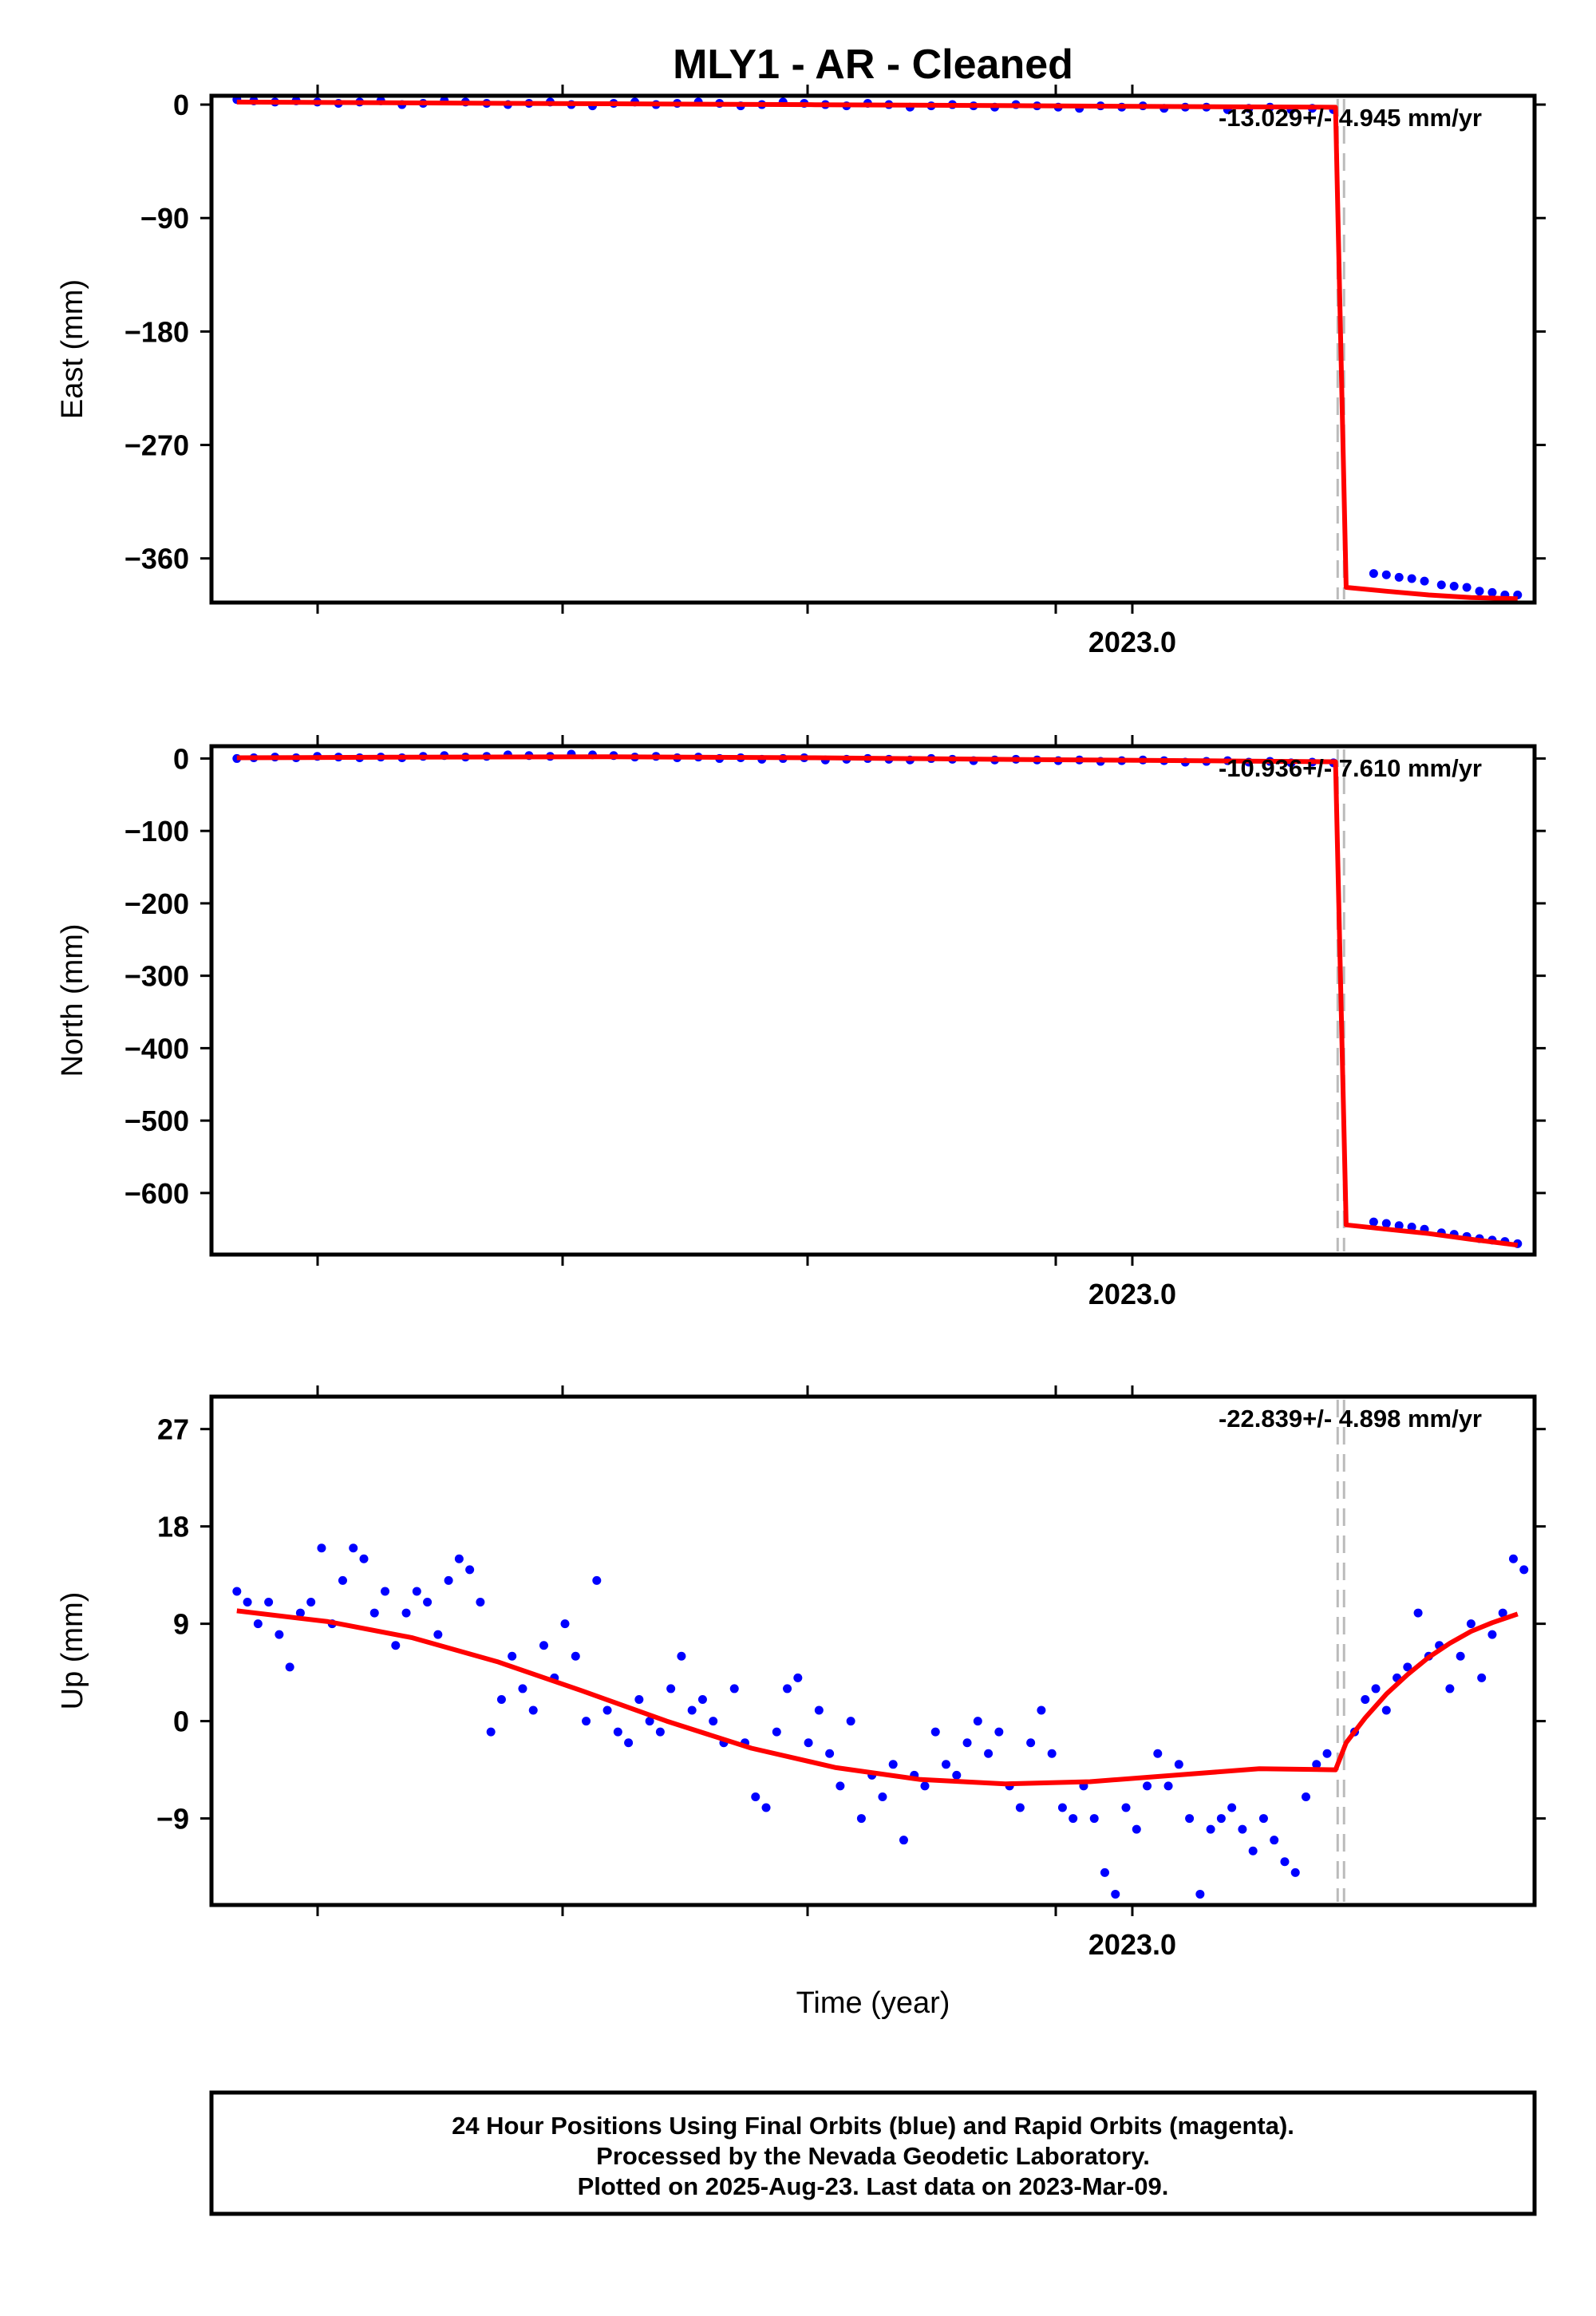  What do you see at coordinates (156, 445) in the screenshot?
I see `y-tick-label: −270` at bounding box center [156, 445].